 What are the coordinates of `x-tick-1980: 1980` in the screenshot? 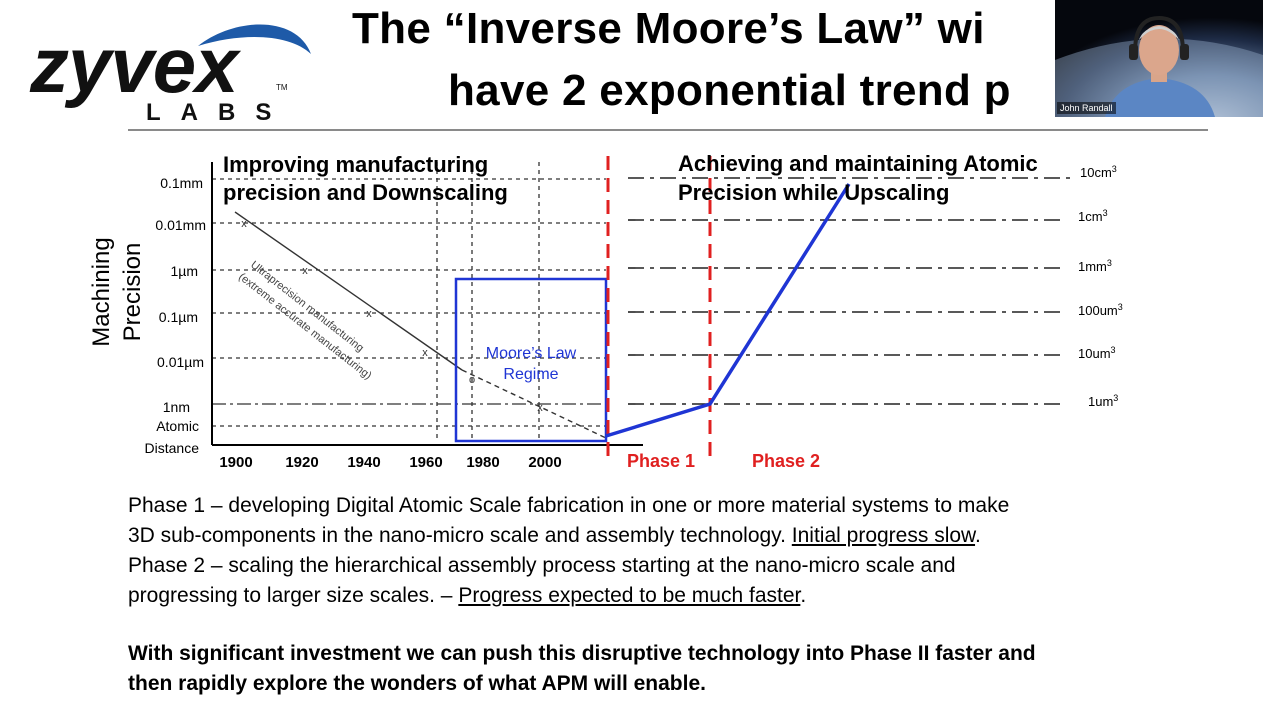 It's located at (482, 462).